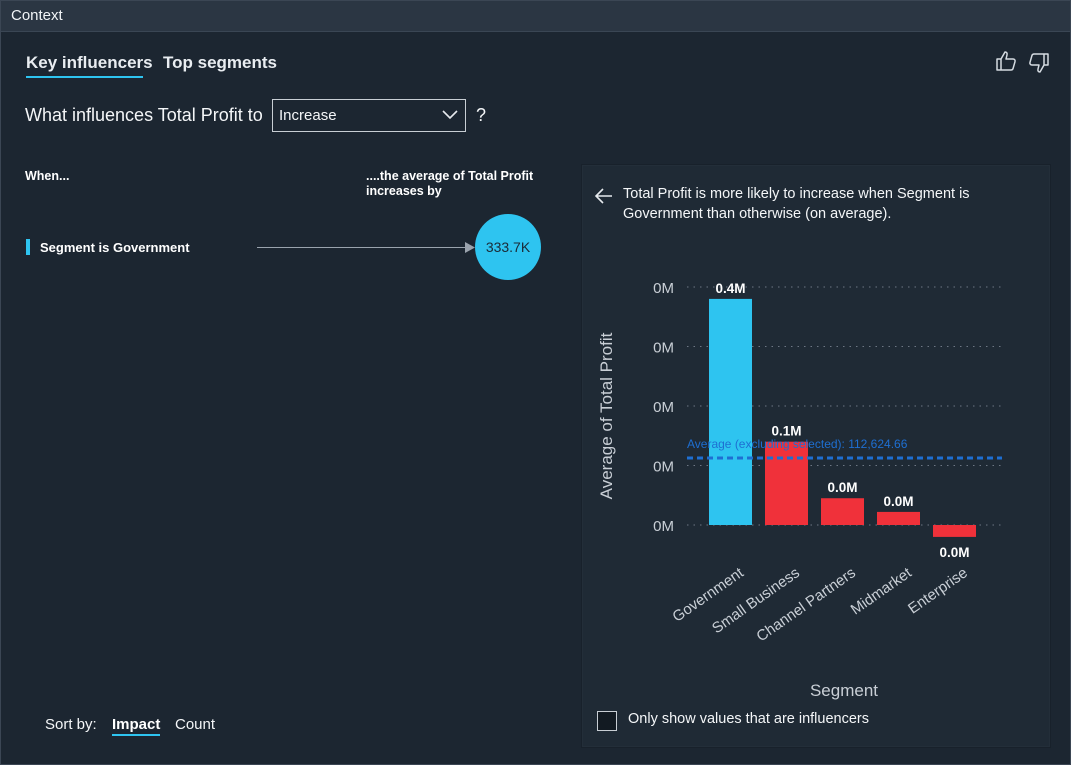  What do you see at coordinates (37, 15) in the screenshot?
I see `window-title: Context` at bounding box center [37, 15].